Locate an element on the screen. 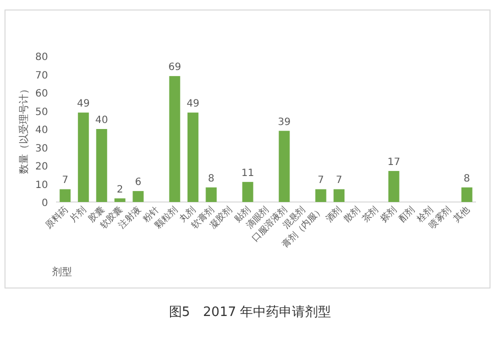 The image size is (500, 362). y-tick-label: 10 is located at coordinates (41, 185).